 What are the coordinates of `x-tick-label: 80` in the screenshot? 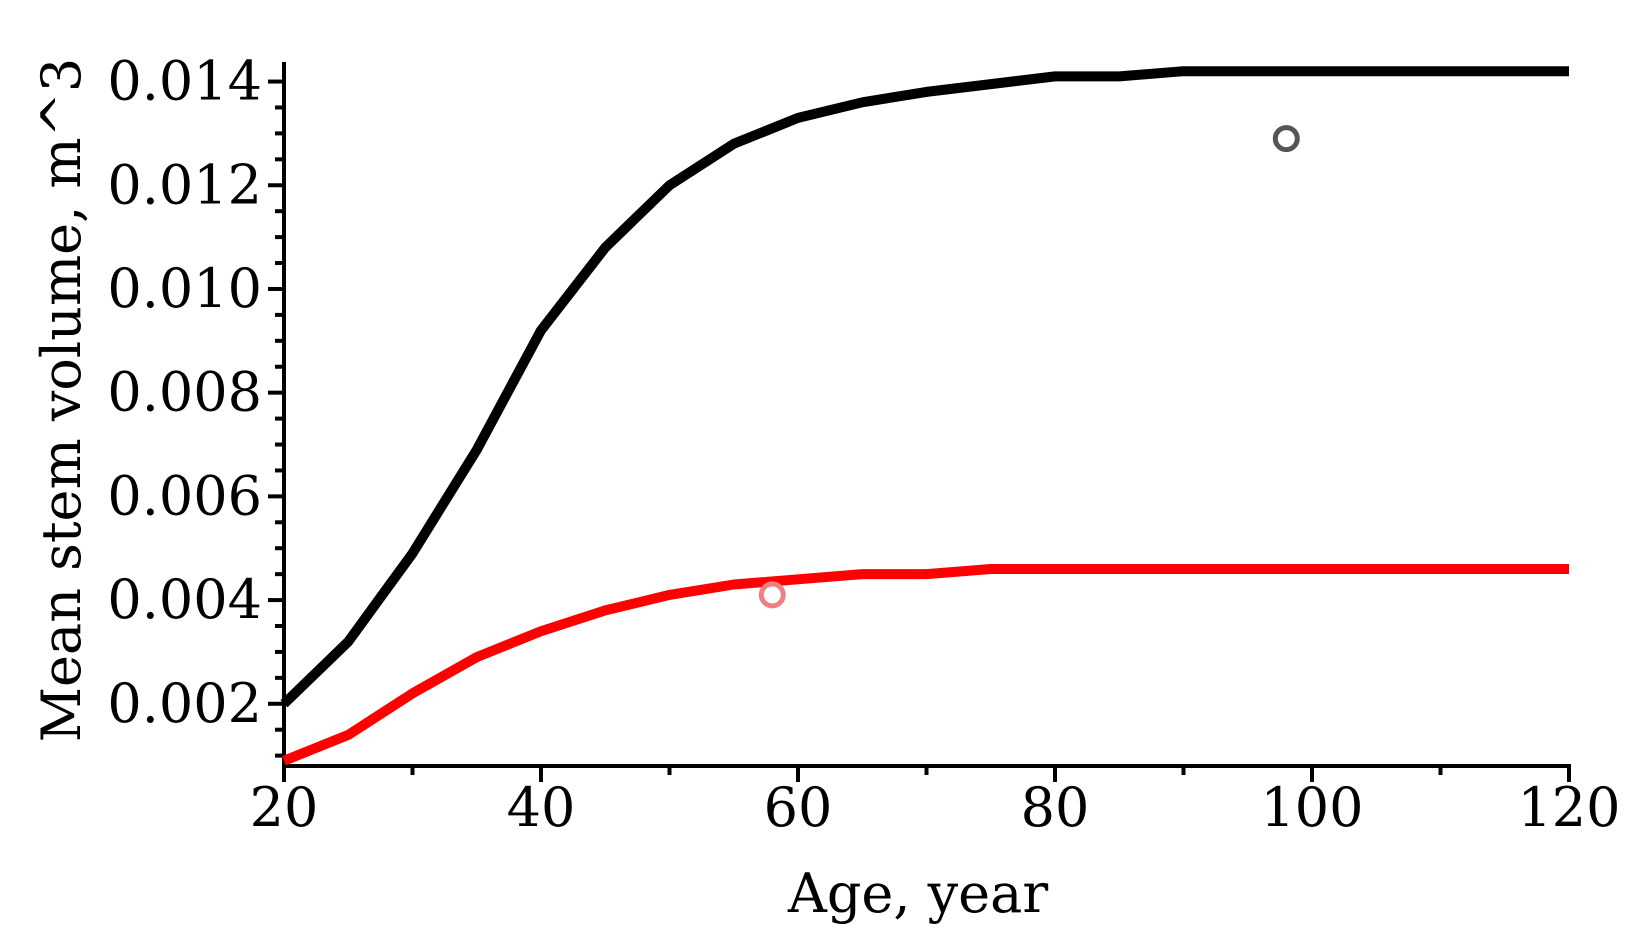 It's located at (1055, 807).